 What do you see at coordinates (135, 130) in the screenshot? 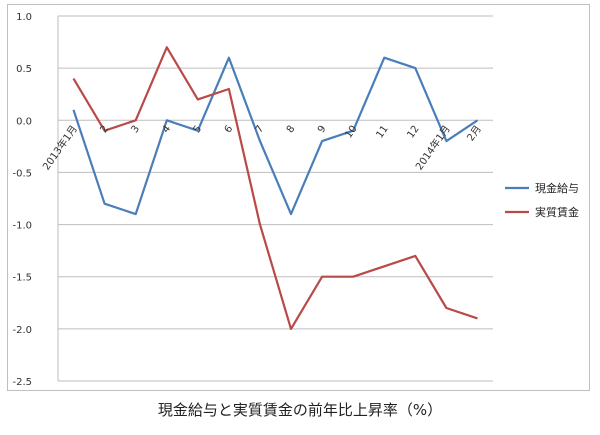
I see `x-tick-label: 3` at bounding box center [135, 130].